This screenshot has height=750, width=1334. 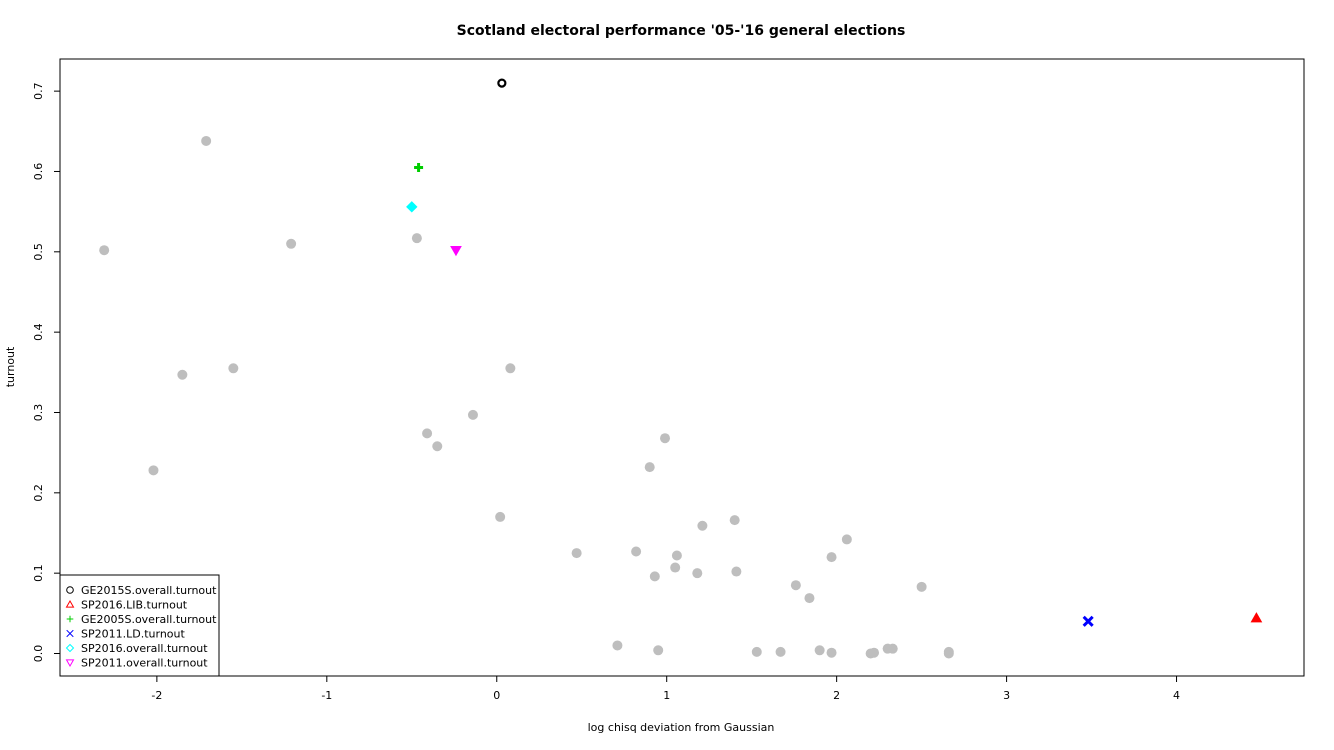 I want to click on y-tick-label: 0.1, so click(x=38, y=573).